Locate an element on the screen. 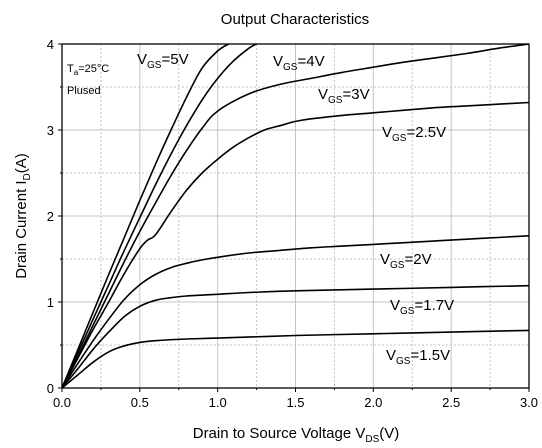 This screenshot has width=542, height=448. condition-tail: =25°C is located at coordinates (93, 69).